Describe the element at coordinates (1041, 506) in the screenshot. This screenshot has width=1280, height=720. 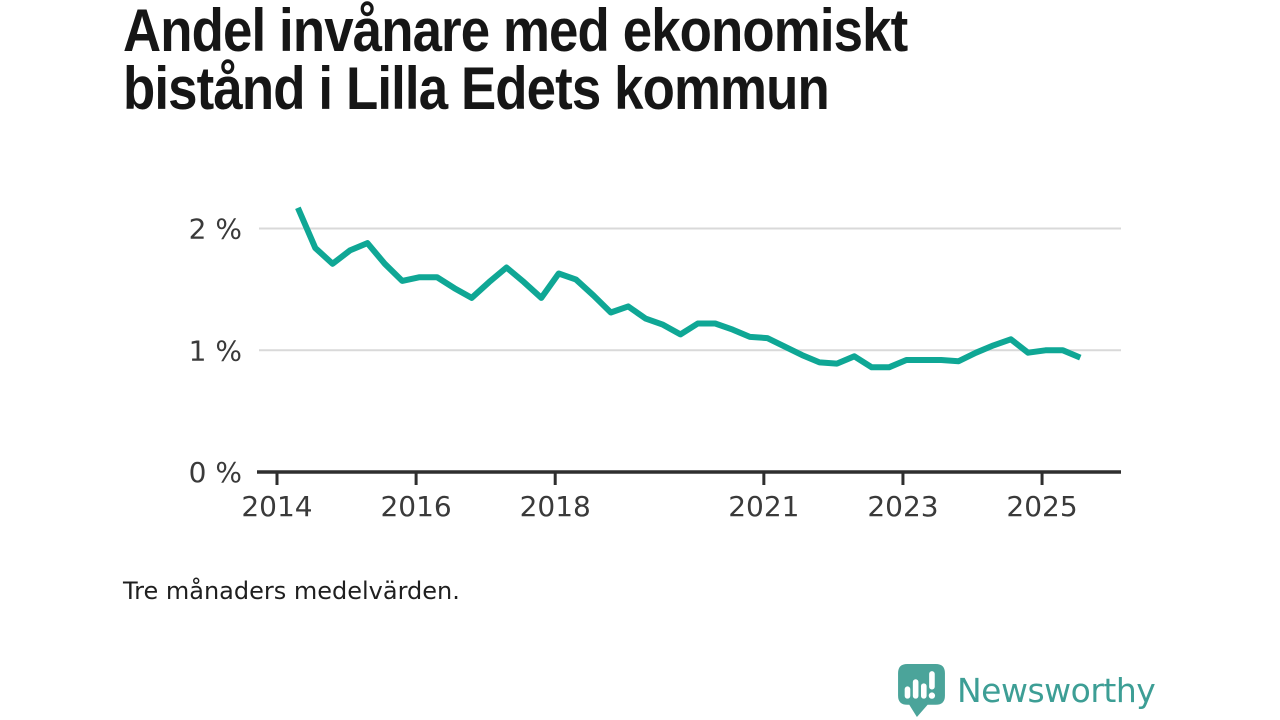
I see `x-axis-tick-label: 2025` at that location.